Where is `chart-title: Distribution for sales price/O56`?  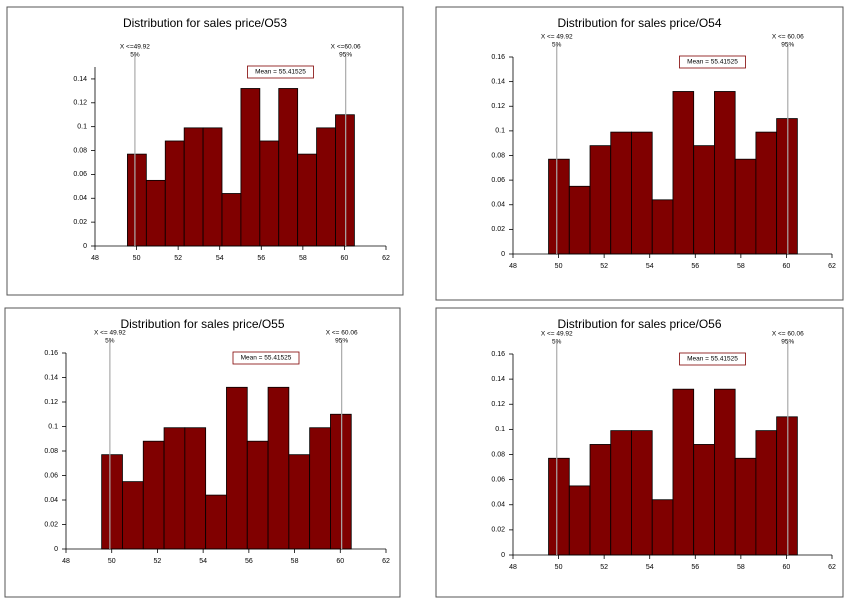 chart-title: Distribution for sales price/O56 is located at coordinates (639, 324).